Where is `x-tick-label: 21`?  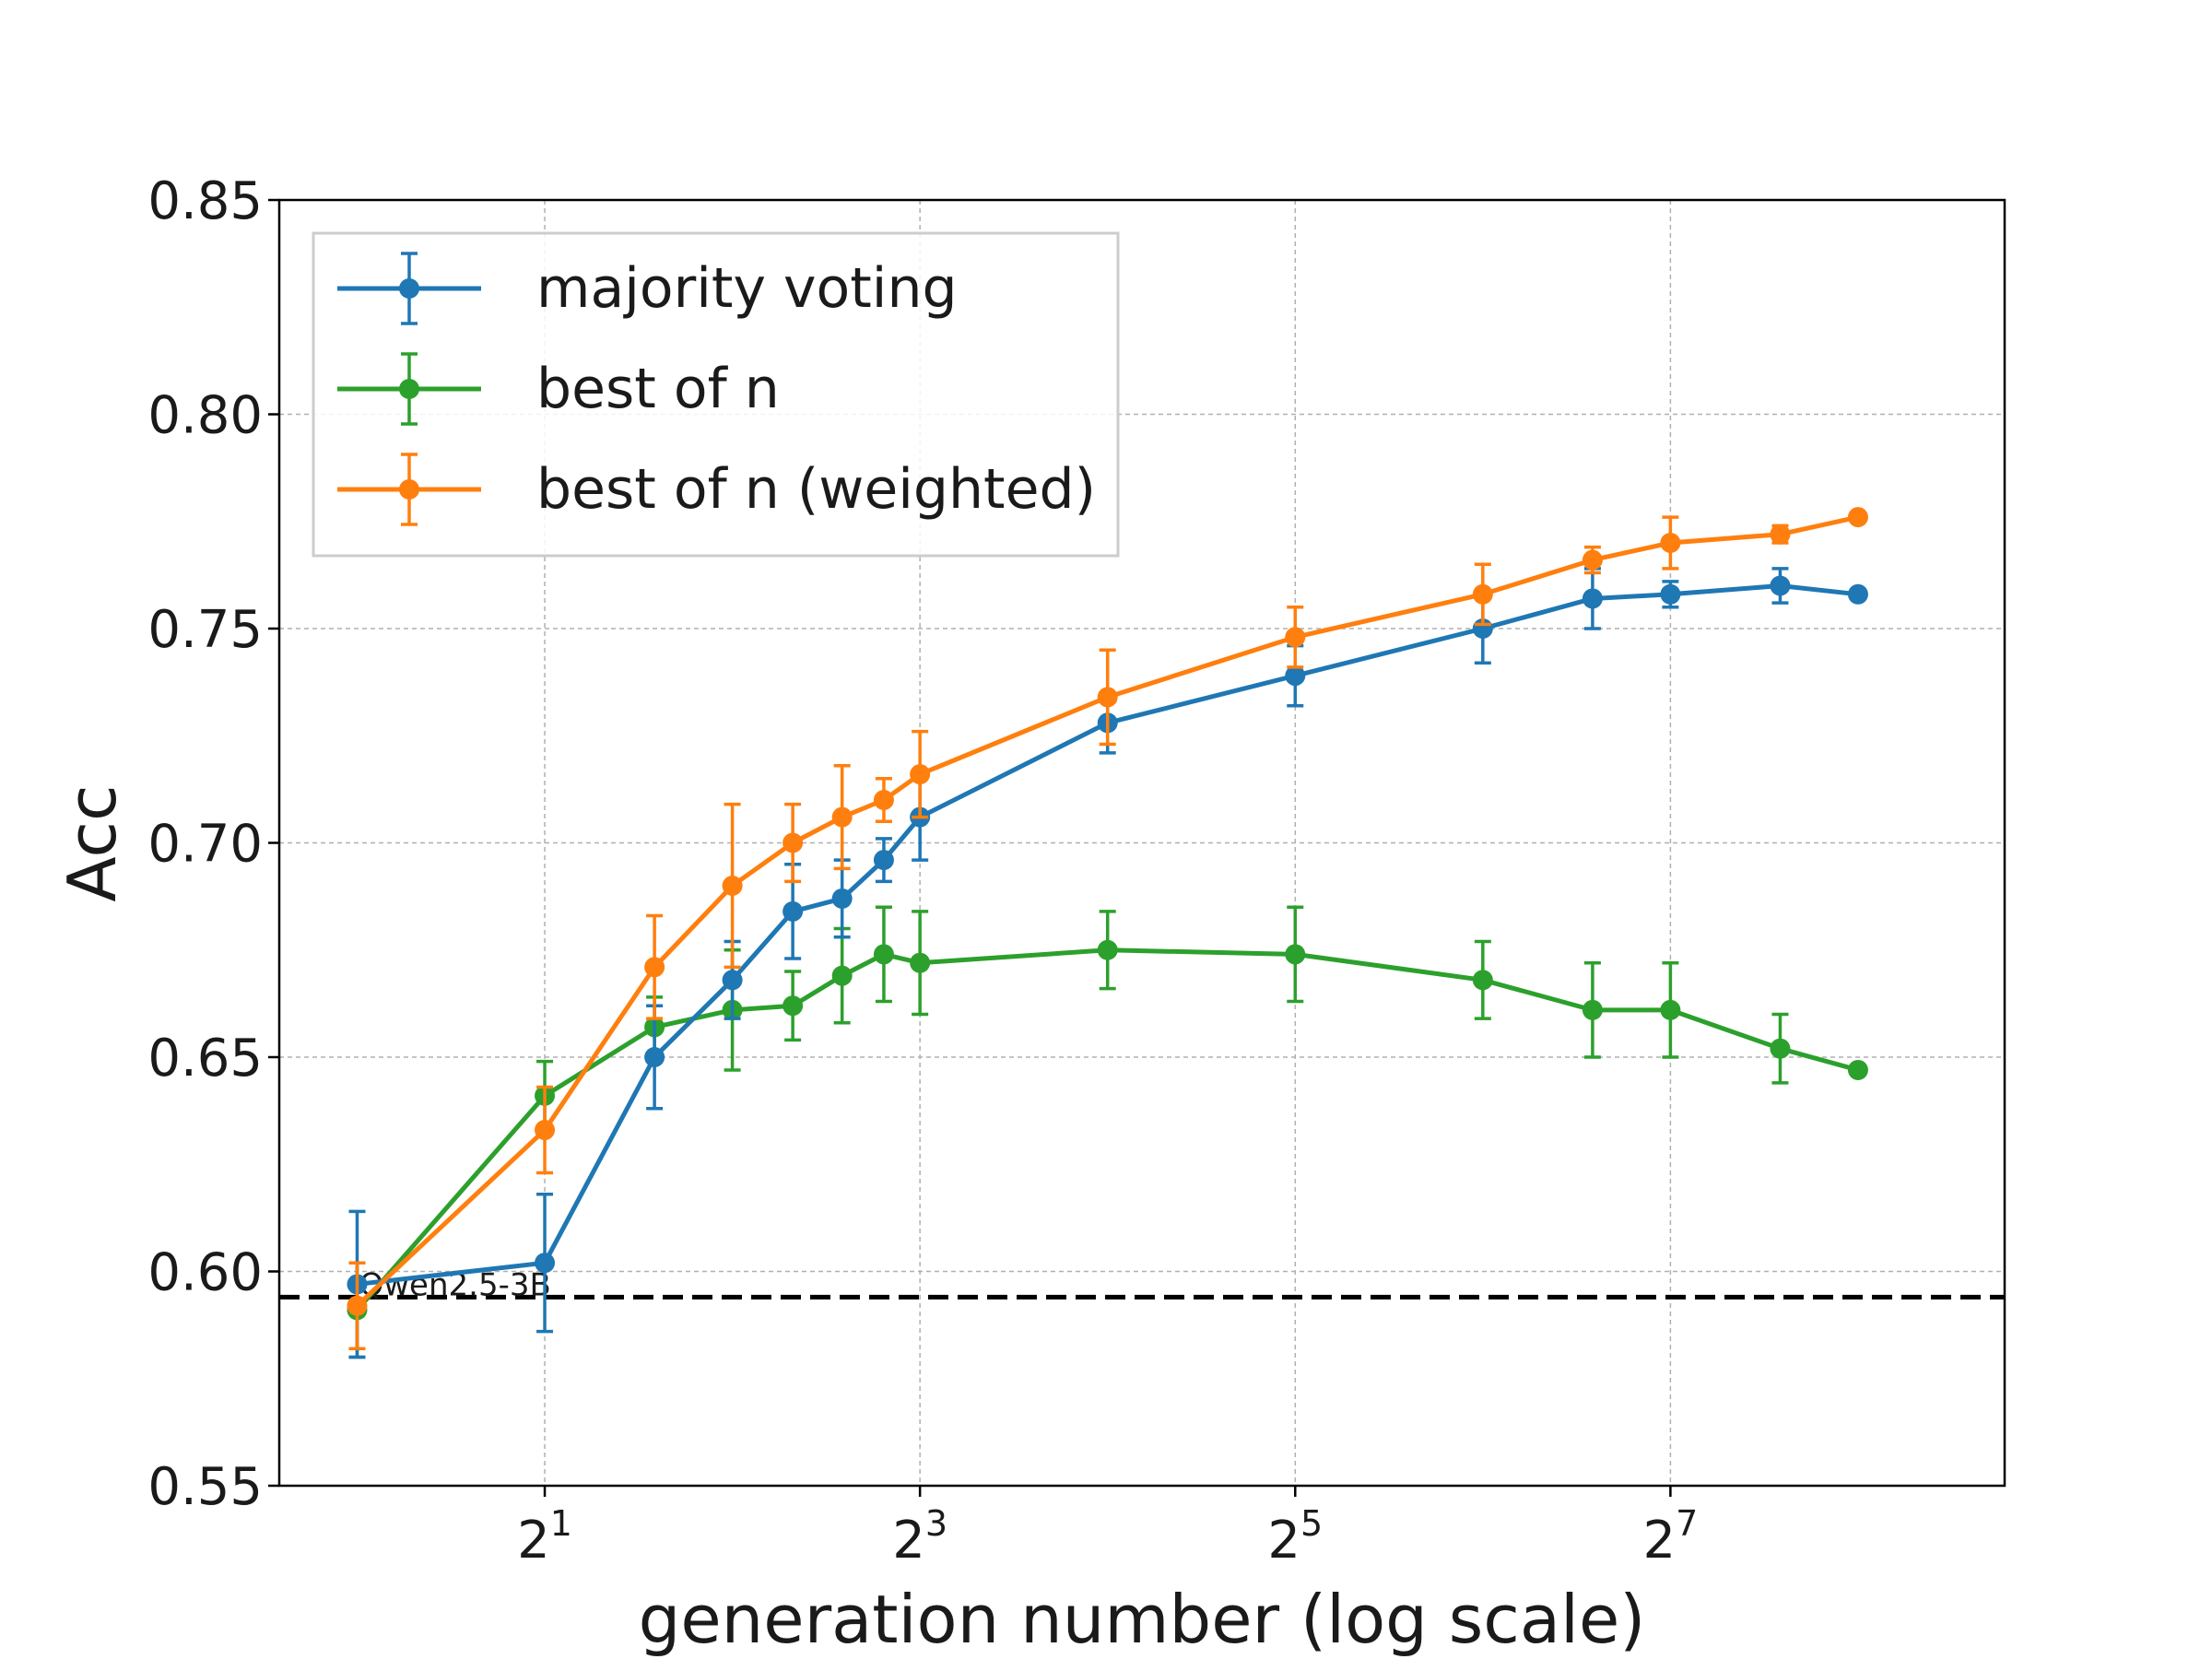
x-tick-label: 21 is located at coordinates (544, 1537).